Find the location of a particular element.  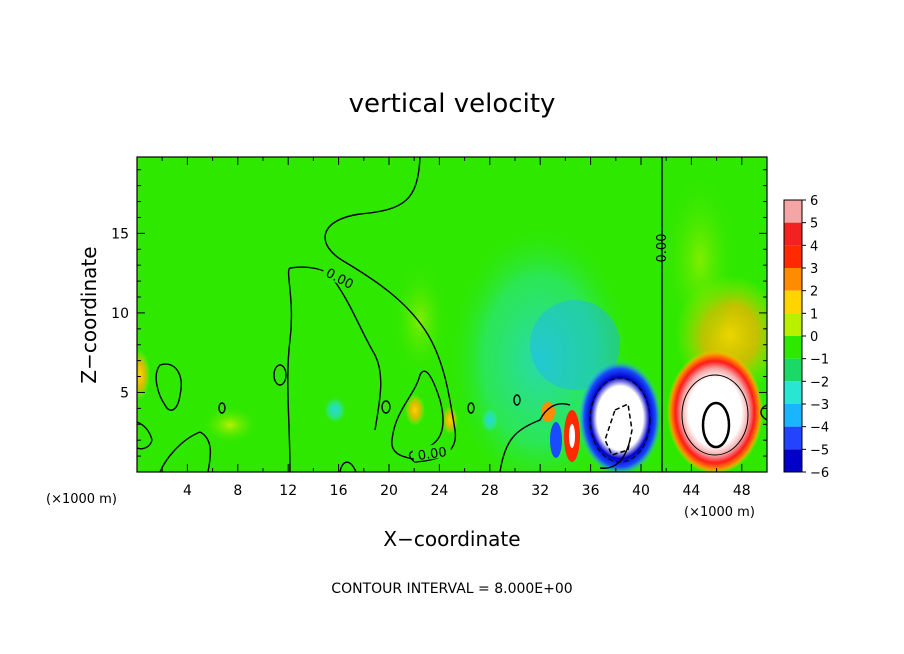

colorbar: 6 5 4 3 2 1 0 −1 −2 −3 −4 −5 −6 is located at coordinates (806, 337).